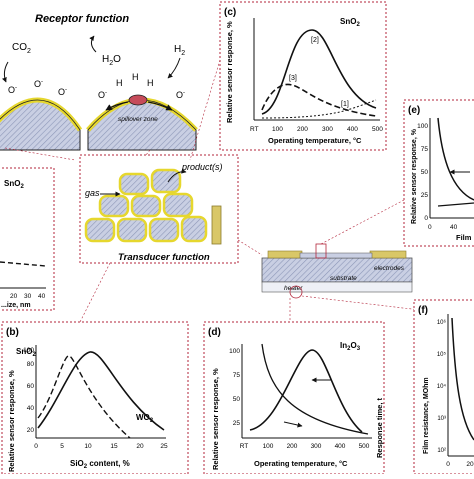  Describe the element at coordinates (117, 106) in the screenshot. I see `spillover-arrow-left` at that location.